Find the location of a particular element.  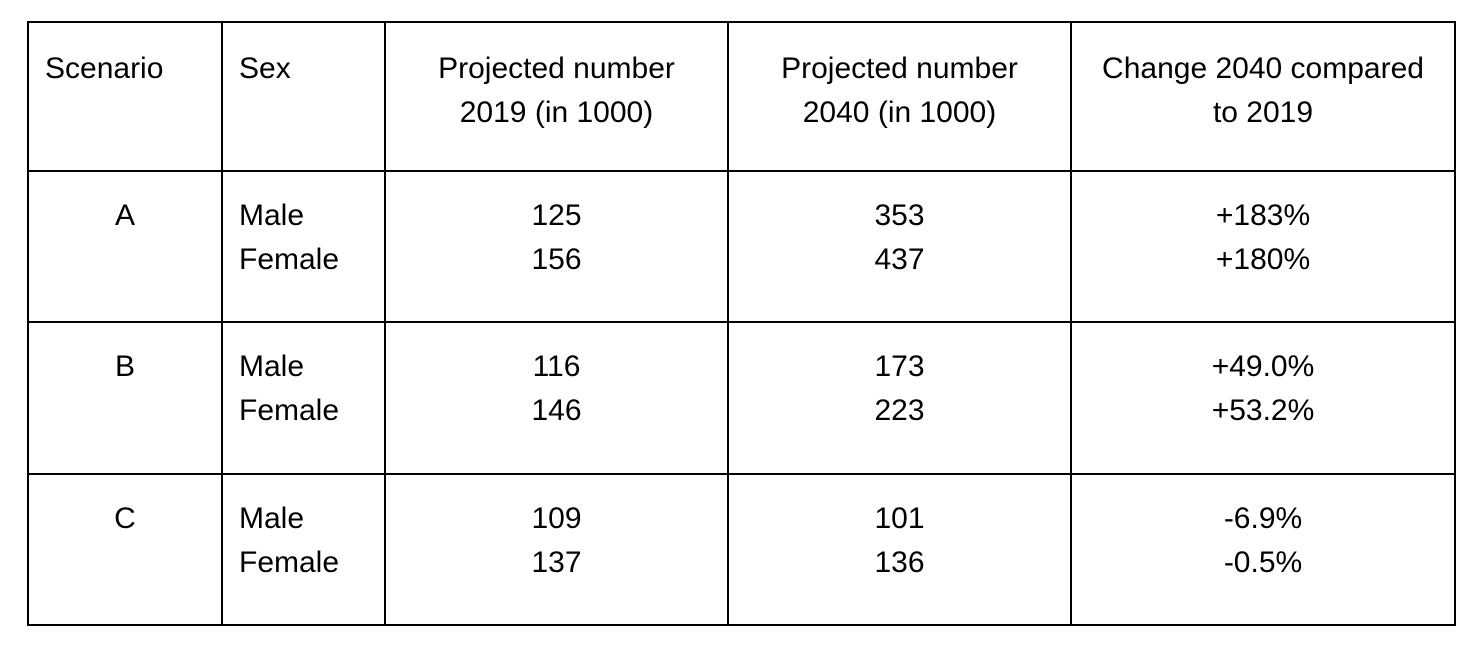

change-cell: +183% +180% is located at coordinates (1263, 246).